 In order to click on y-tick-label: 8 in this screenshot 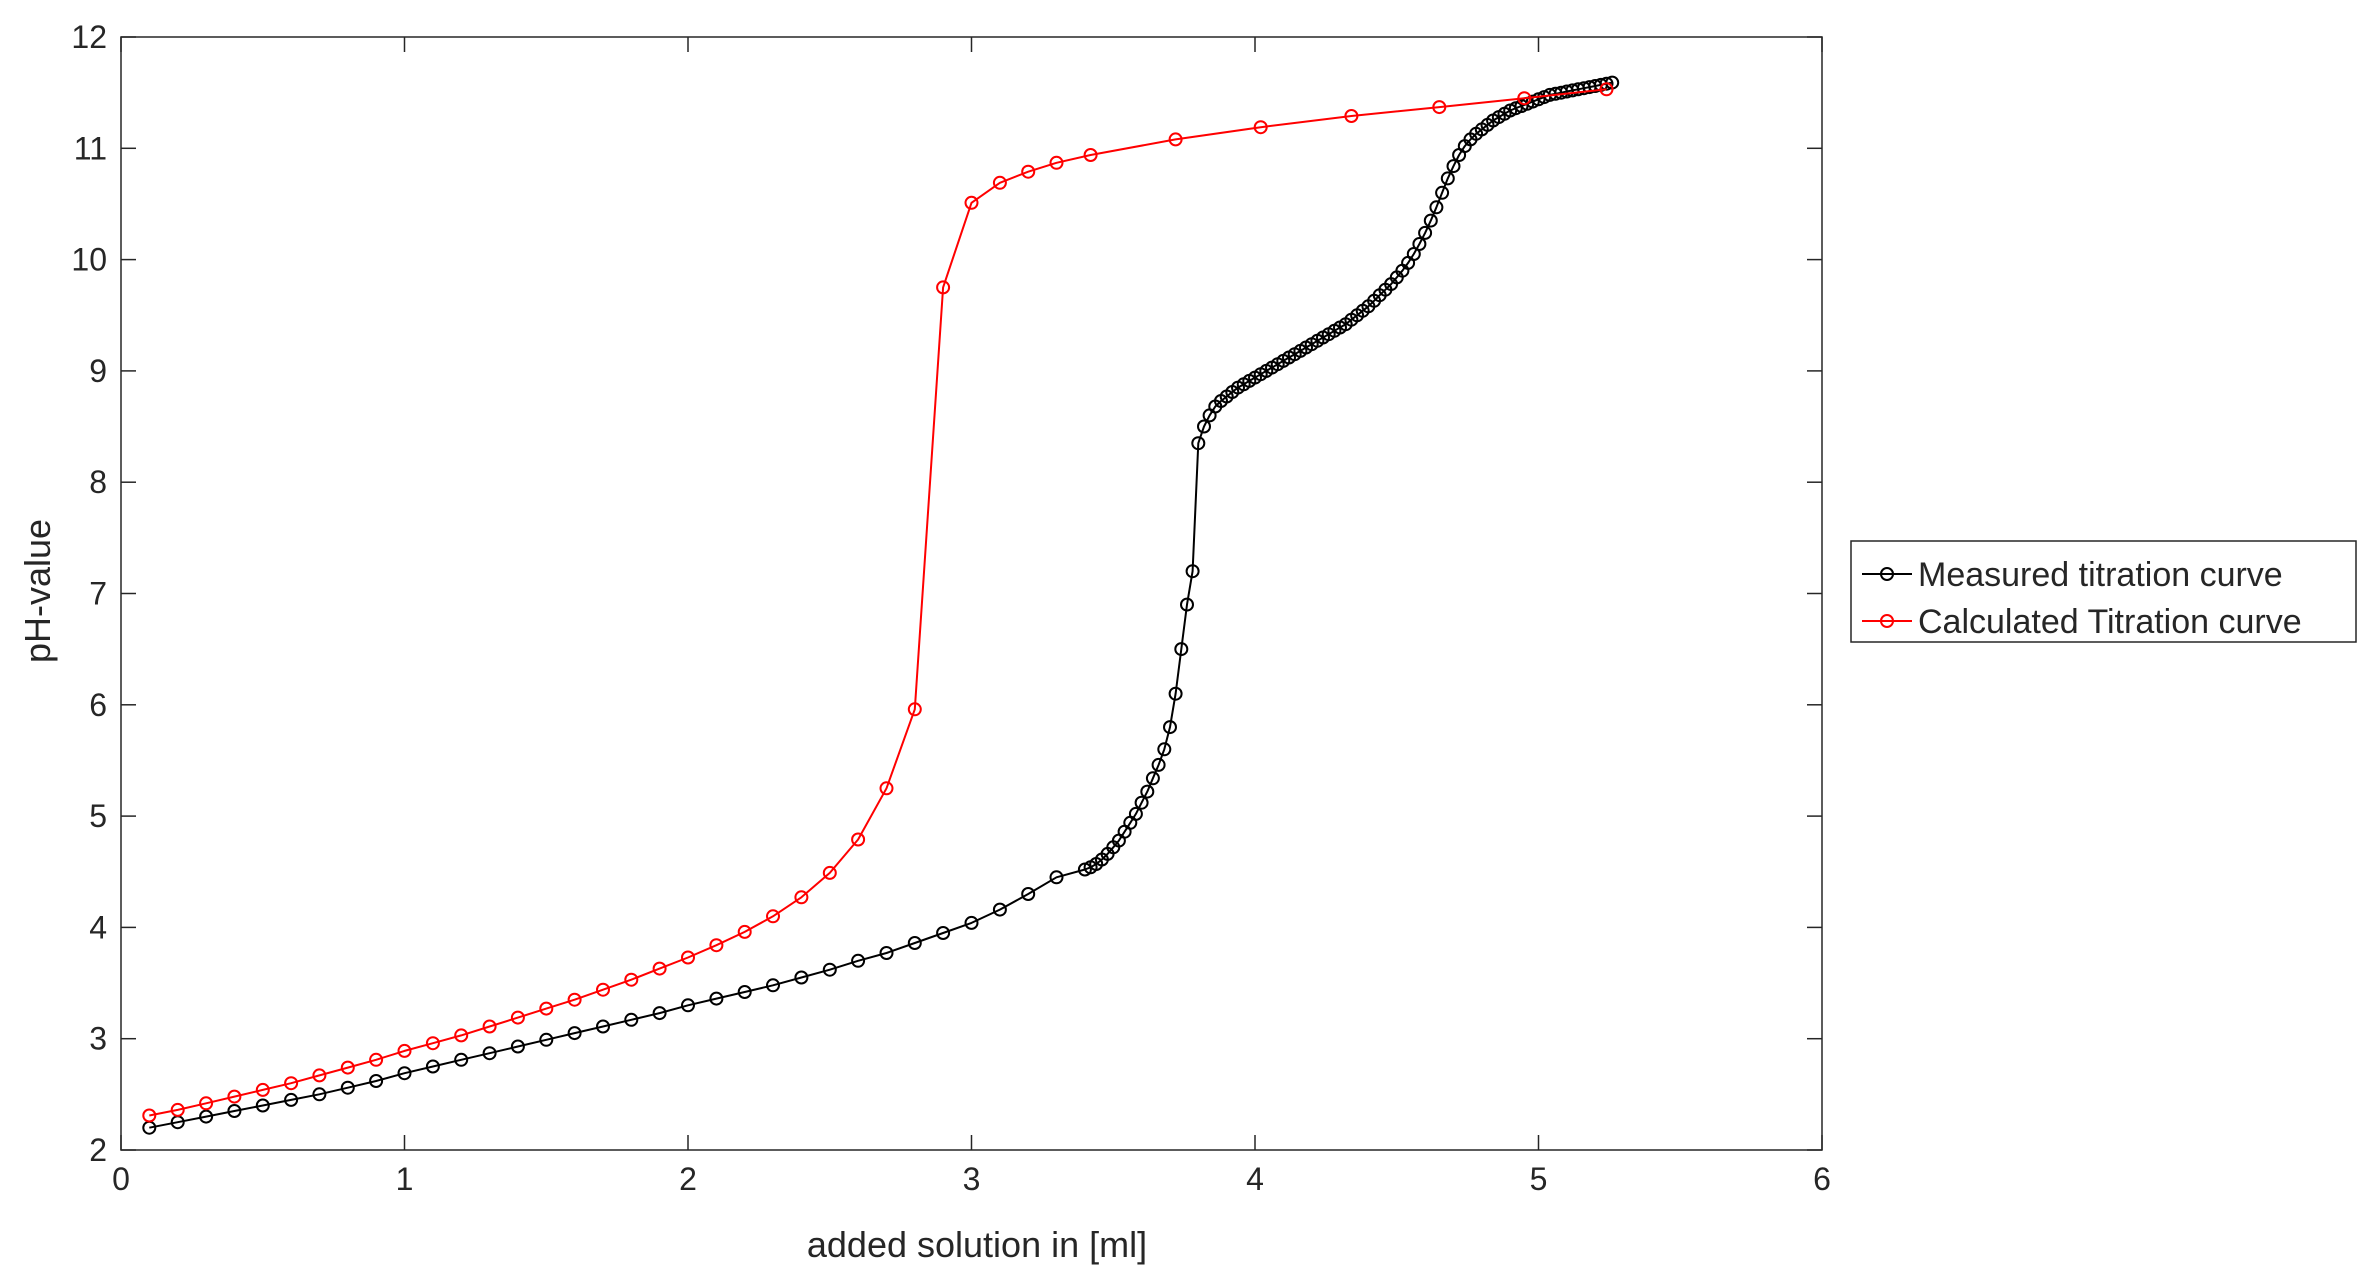, I will do `click(98, 482)`.